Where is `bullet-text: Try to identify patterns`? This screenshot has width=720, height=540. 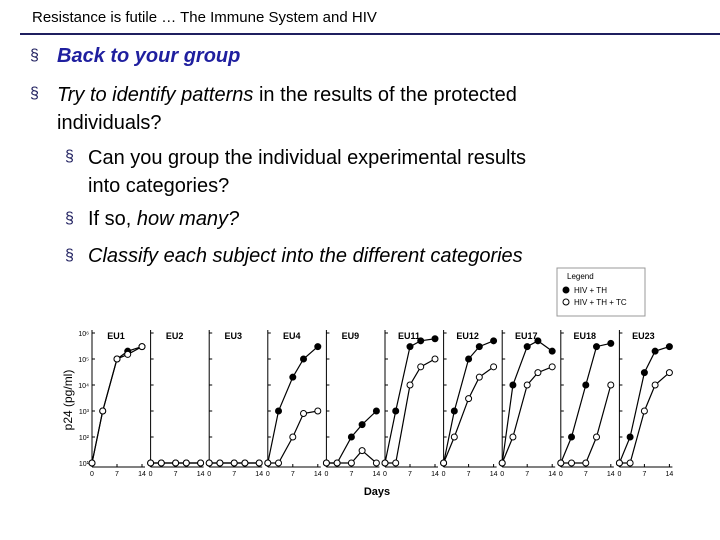
bullet-text: Try to identify patterns is located at coordinates (155, 95).